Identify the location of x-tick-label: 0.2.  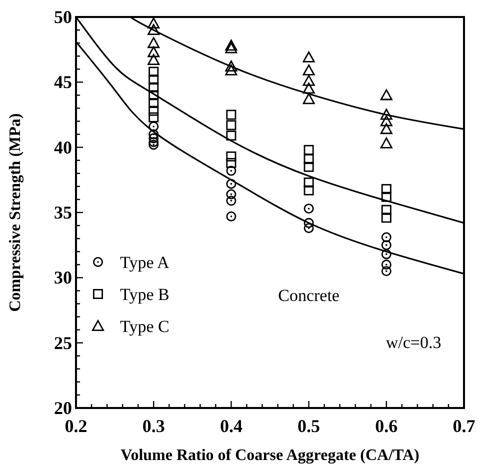
(76, 426).